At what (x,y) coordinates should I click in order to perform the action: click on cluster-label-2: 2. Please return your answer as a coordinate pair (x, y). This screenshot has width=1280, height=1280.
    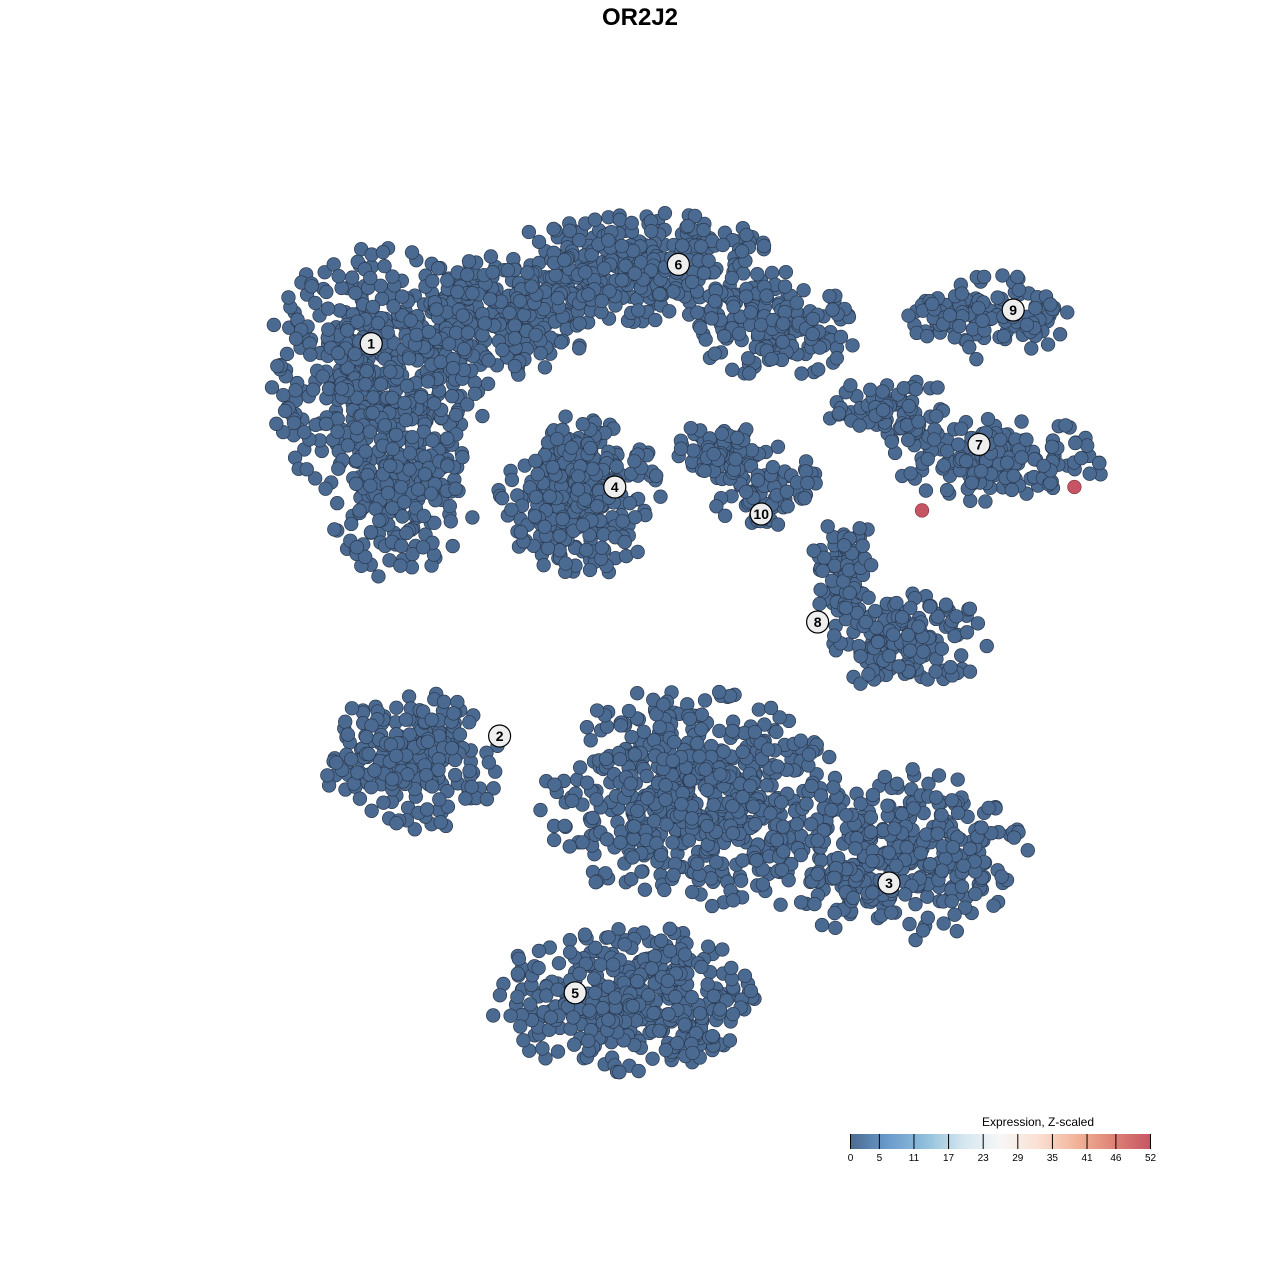
    Looking at the image, I should click on (500, 736).